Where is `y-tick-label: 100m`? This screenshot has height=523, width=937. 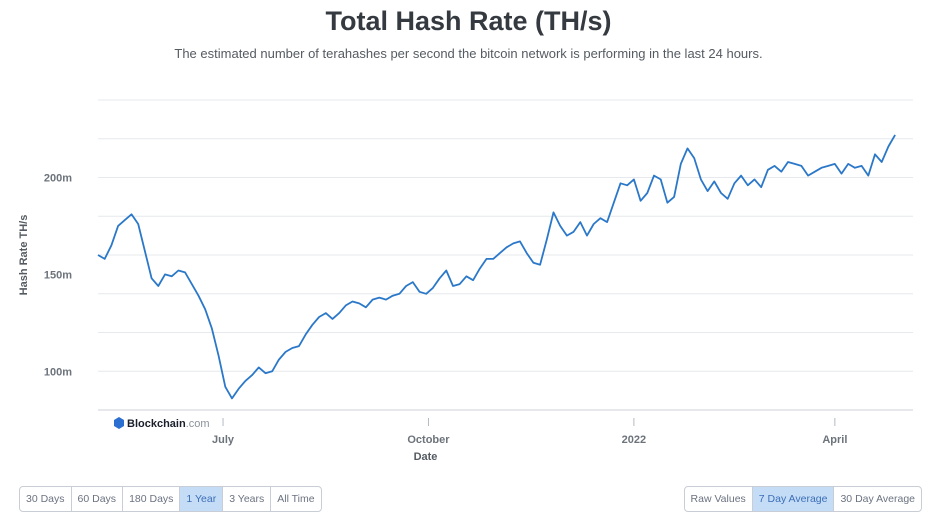
y-tick-label: 100m is located at coordinates (58, 372).